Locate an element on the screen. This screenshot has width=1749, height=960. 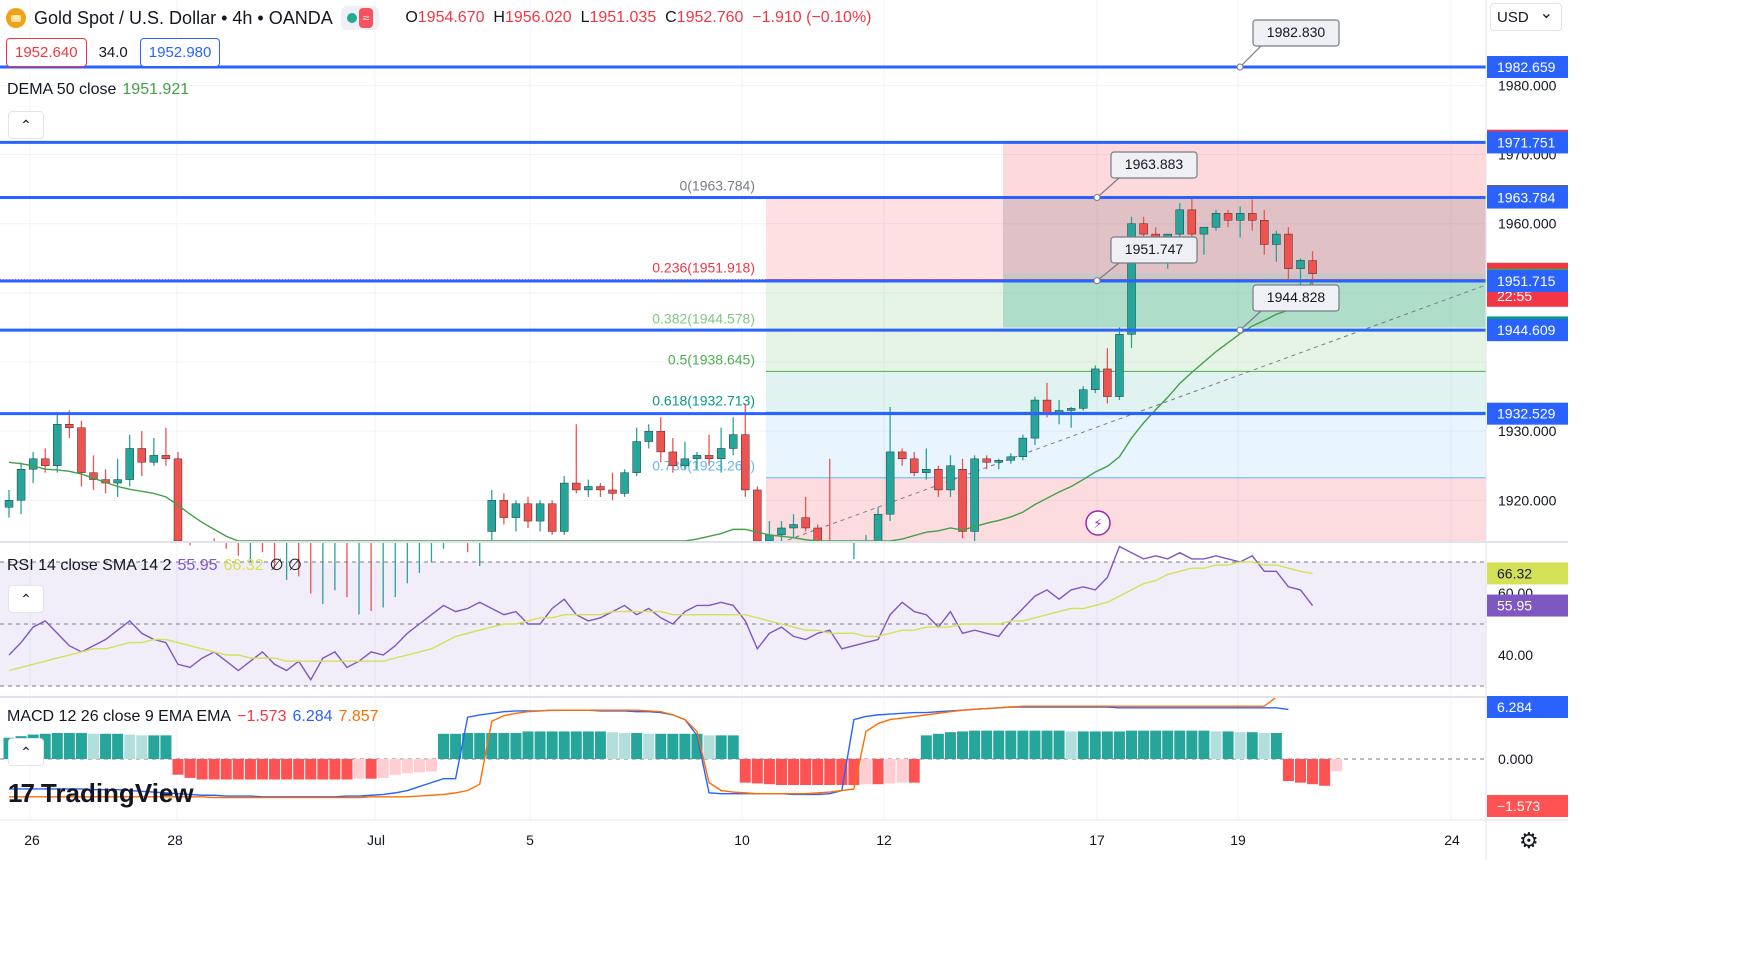
rsi-value: 55.95 is located at coordinates (197, 565).